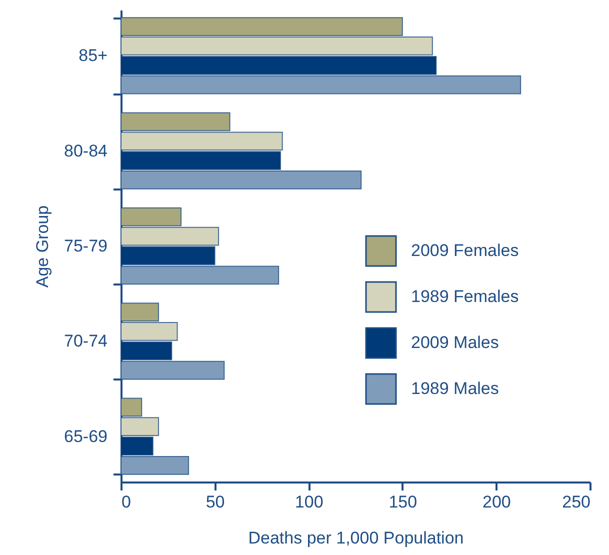 This screenshot has width=609, height=555. What do you see at coordinates (576, 502) in the screenshot?
I see `x-tick-label: 250` at bounding box center [576, 502].